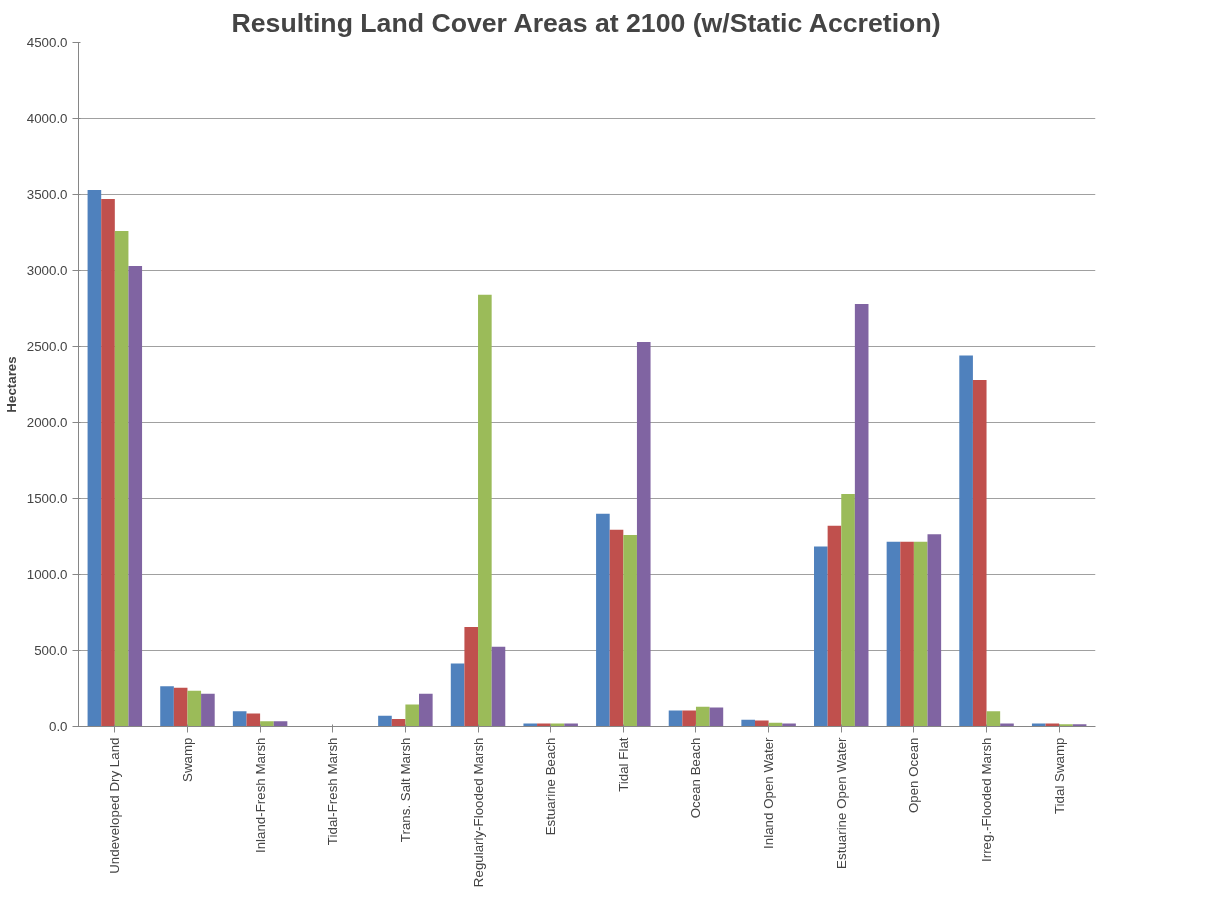 Image resolution: width=1228 pixels, height=901 pixels. Describe the element at coordinates (841, 802) in the screenshot. I see `x-tick-label: Estuarine Open Water` at that location.